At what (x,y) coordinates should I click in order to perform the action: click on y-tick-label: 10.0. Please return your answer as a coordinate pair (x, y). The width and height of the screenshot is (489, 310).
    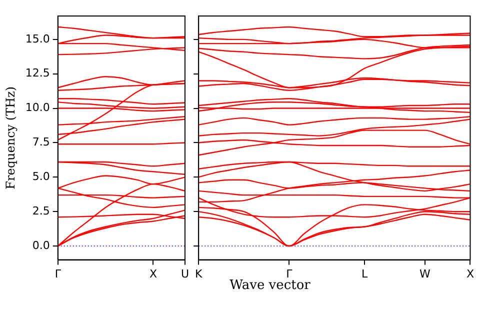
    Looking at the image, I should click on (37, 107).